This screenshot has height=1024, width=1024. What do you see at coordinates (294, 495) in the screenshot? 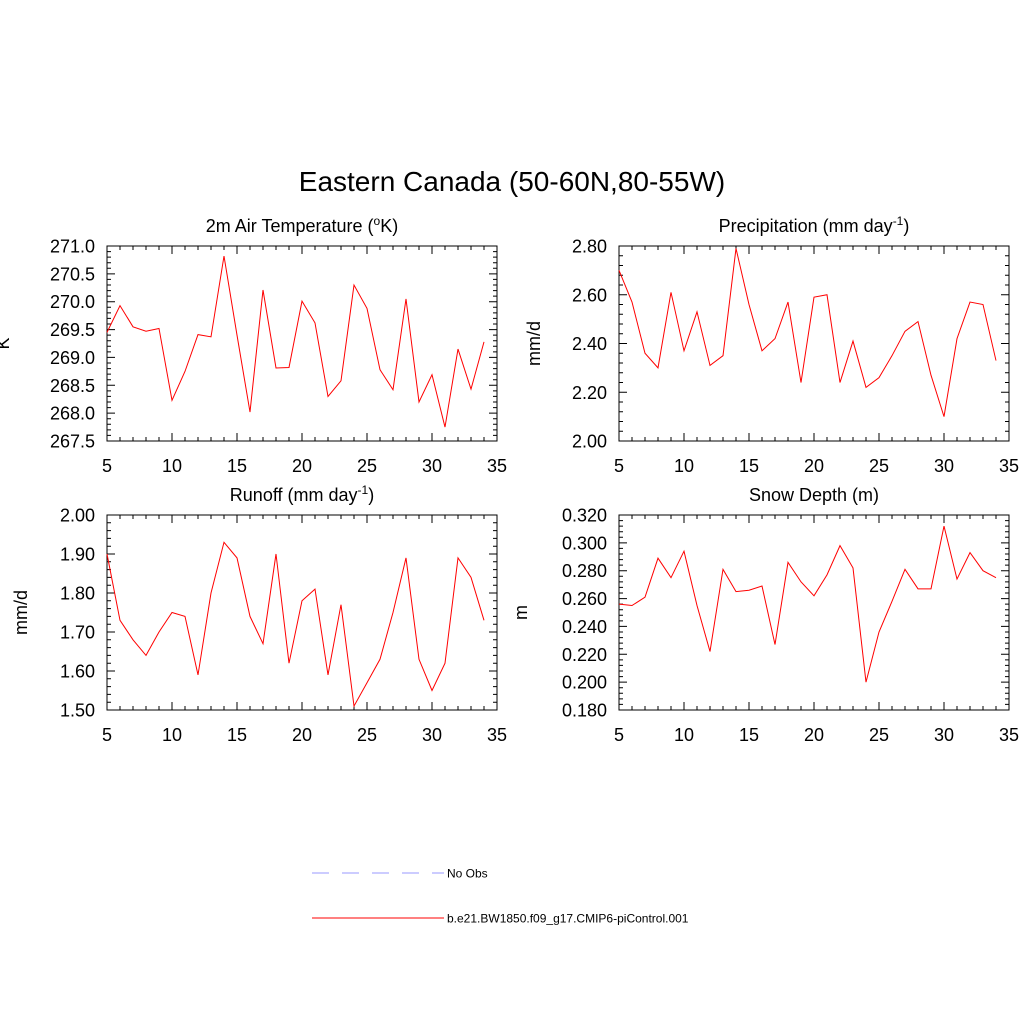
I see `subplot-title-main: Runoff (mm day` at bounding box center [294, 495].